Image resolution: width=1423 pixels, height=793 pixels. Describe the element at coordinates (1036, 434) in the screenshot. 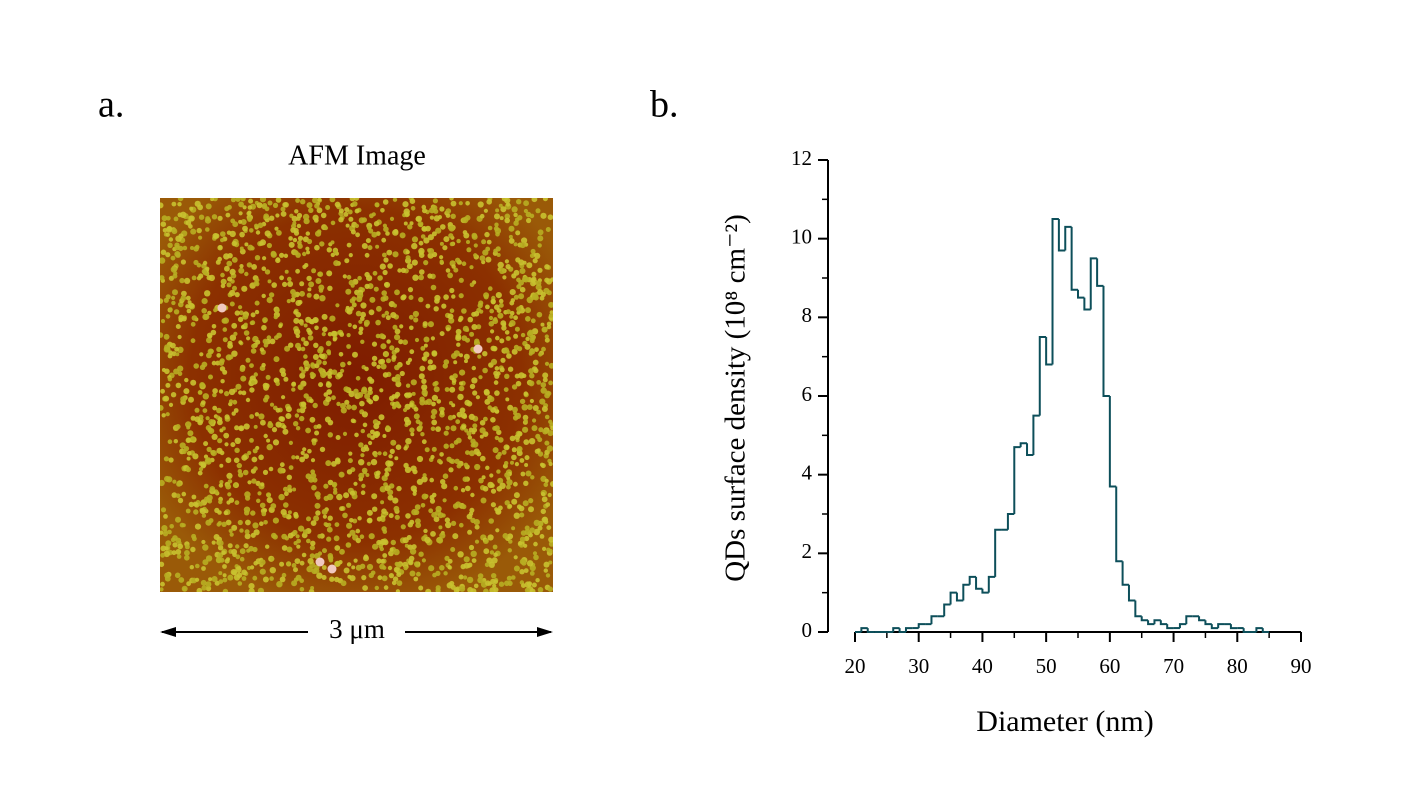

I see `histogram-step` at that location.